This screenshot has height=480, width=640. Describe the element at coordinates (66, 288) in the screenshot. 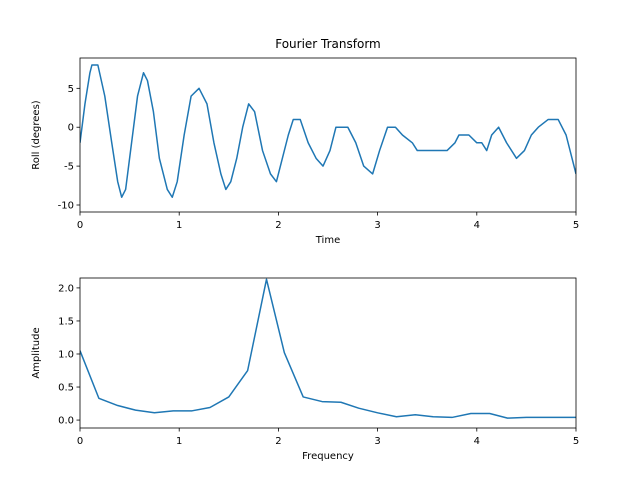

I see `y-tick-label: 2.0` at that location.